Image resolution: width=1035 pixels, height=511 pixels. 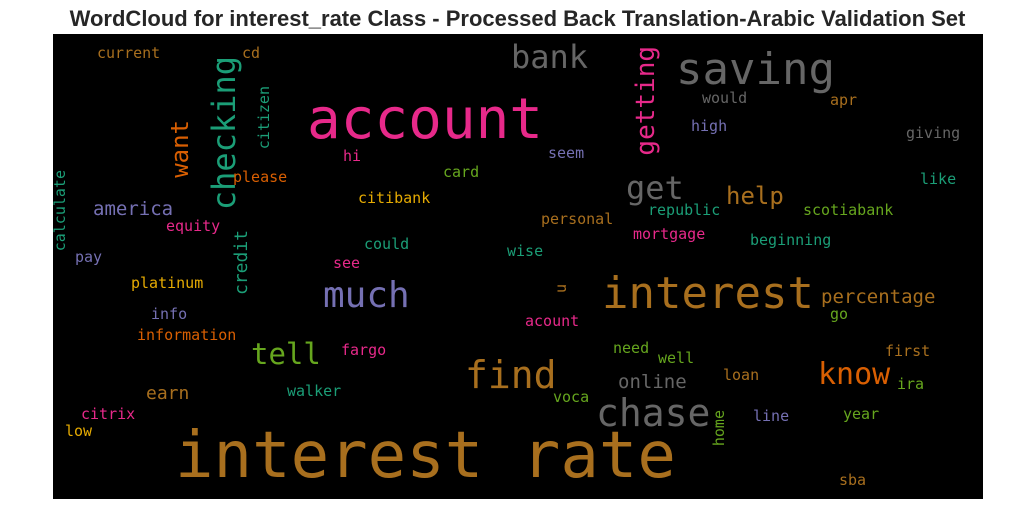 What do you see at coordinates (708, 293) in the screenshot?
I see `word-interest: interest` at bounding box center [708, 293].